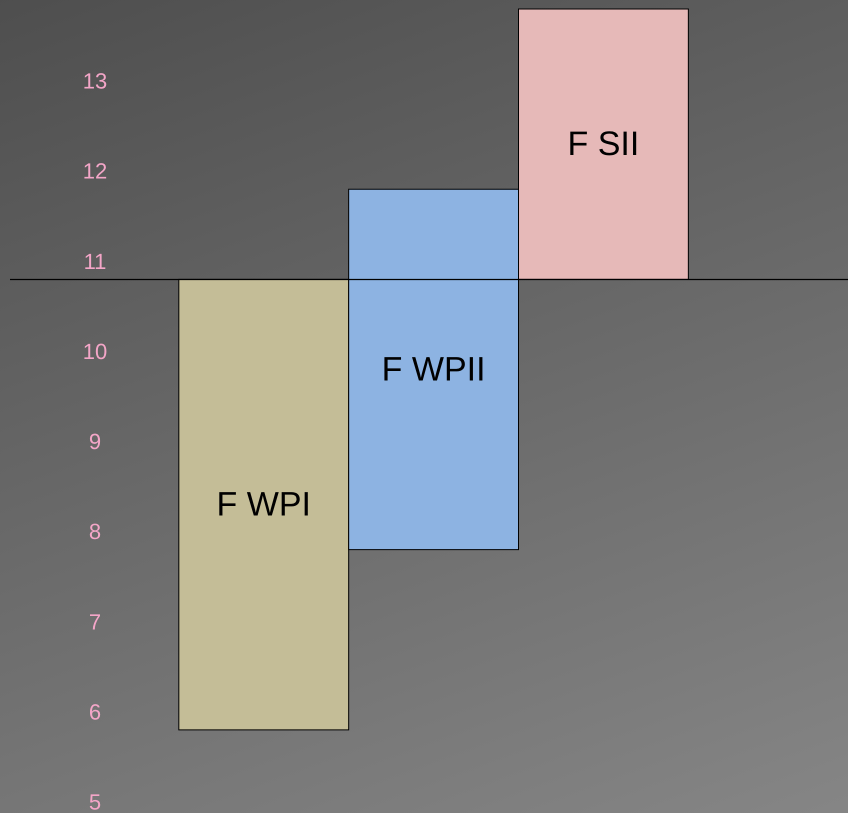  What do you see at coordinates (95, 81) in the screenshot?
I see `y-tick-label: 13` at bounding box center [95, 81].